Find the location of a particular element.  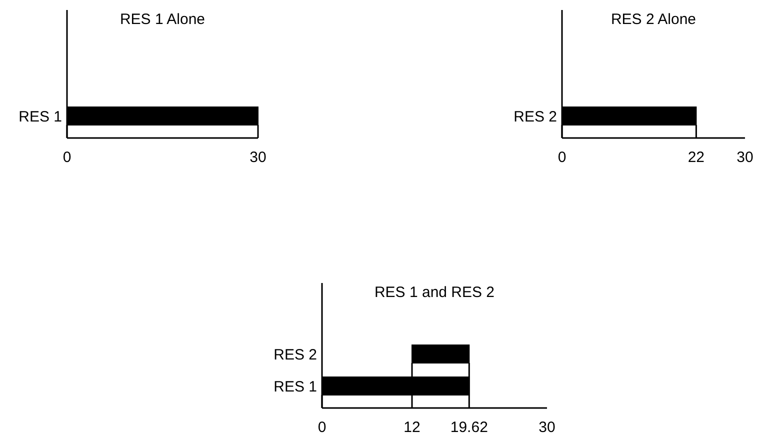

chart-title: RES 1 Alone is located at coordinates (163, 19).